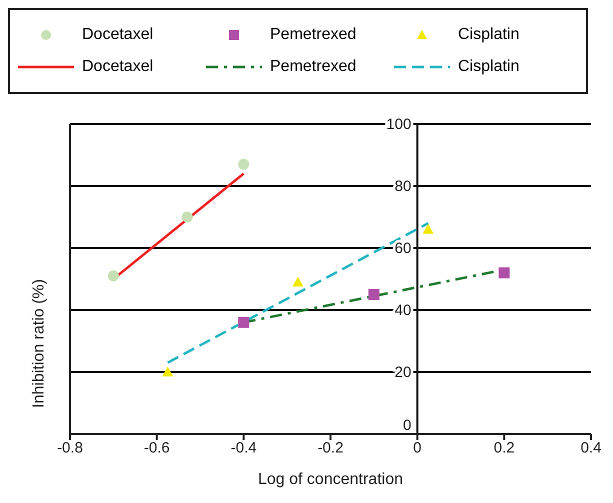 This screenshot has height=503, width=613. Describe the element at coordinates (330, 479) in the screenshot. I see `x-axis-title: Log of concentration` at that location.